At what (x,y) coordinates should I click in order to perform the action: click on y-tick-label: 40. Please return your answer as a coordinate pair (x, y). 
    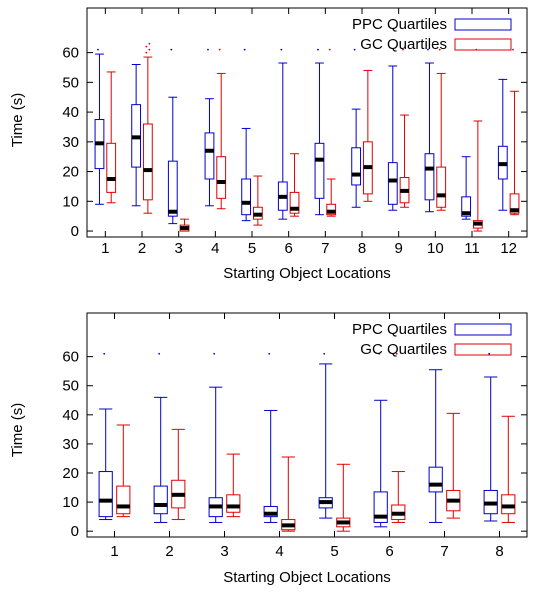
    Looking at the image, I should click on (70, 112).